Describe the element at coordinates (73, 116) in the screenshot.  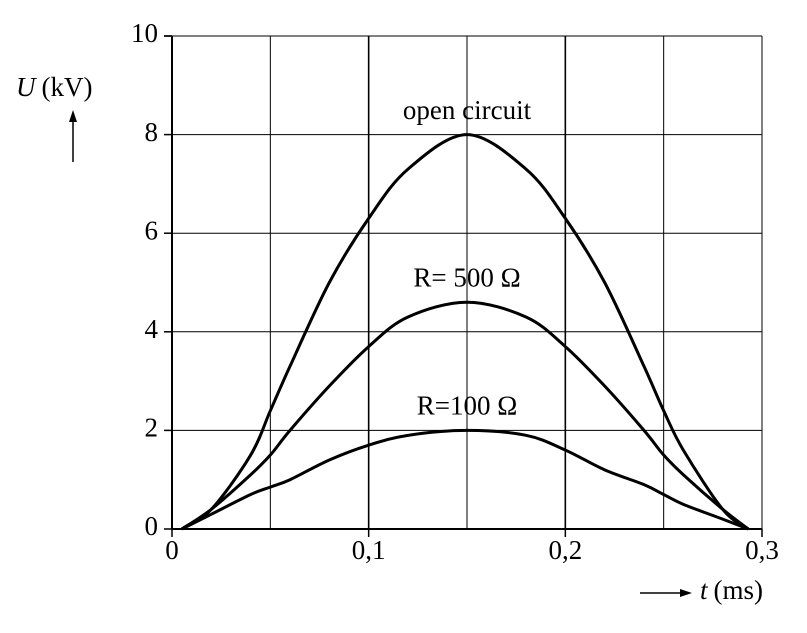
I see `y-arrow-head` at that location.